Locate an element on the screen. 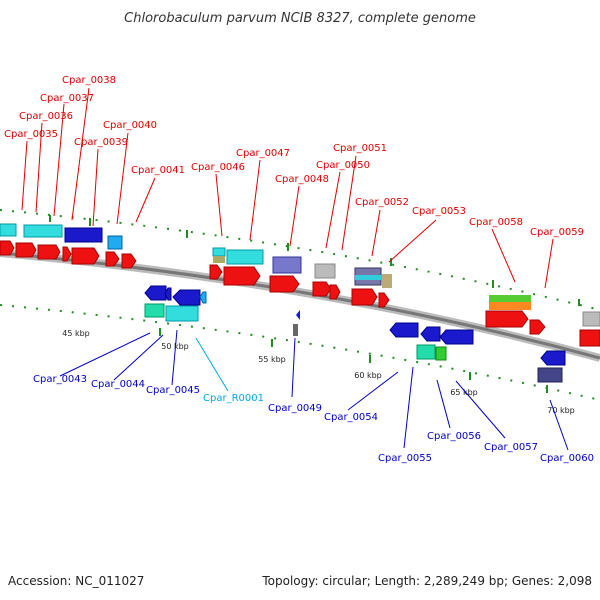 The height and width of the screenshot is (600, 600). scale-label: 55 kbp is located at coordinates (272, 359).